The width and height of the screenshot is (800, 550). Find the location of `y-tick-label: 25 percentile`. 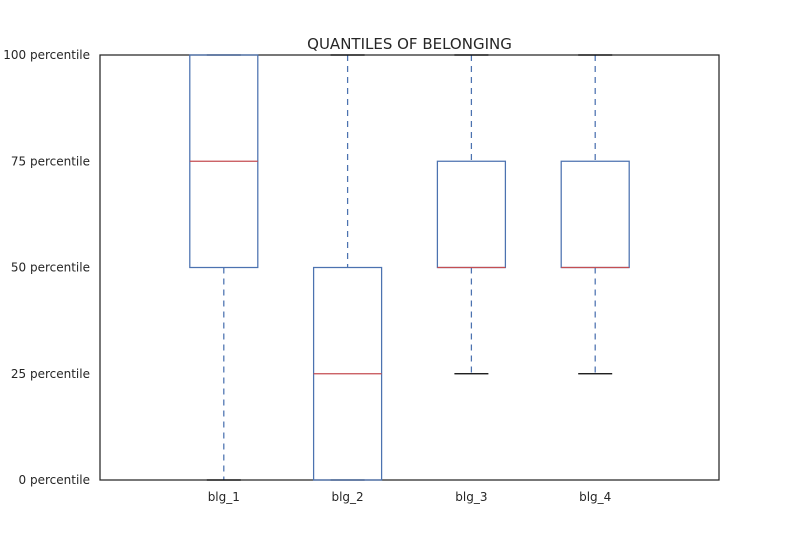

y-tick-label: 25 percentile is located at coordinates (50, 374).